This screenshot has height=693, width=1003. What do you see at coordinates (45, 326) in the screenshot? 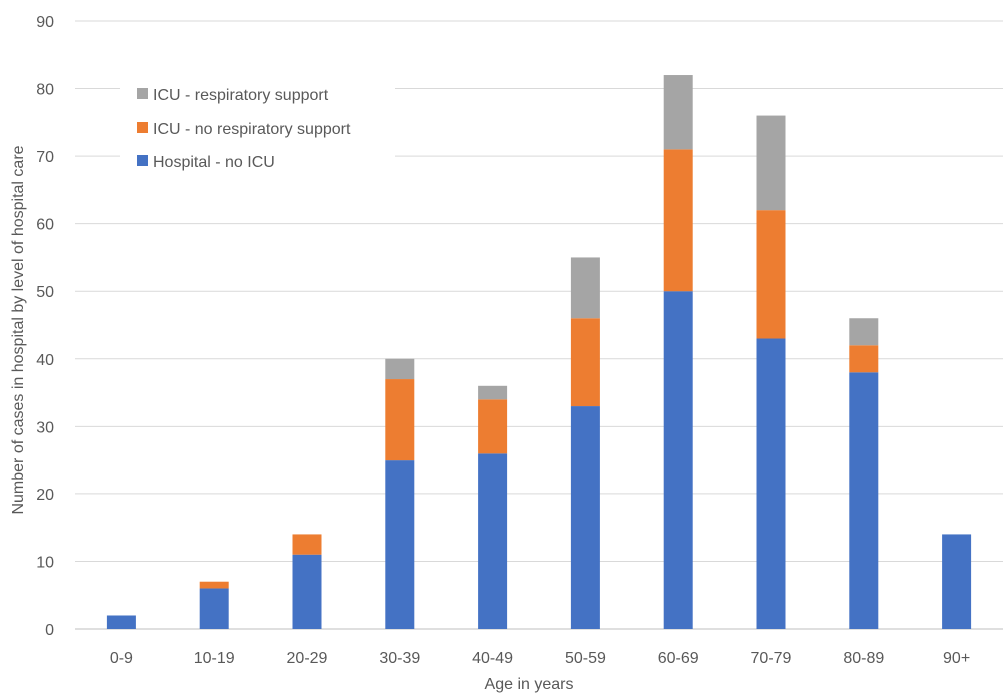
I see `y-axis-ticks: 0 10 20 30 40 50 60 70 80 90` at bounding box center [45, 326].